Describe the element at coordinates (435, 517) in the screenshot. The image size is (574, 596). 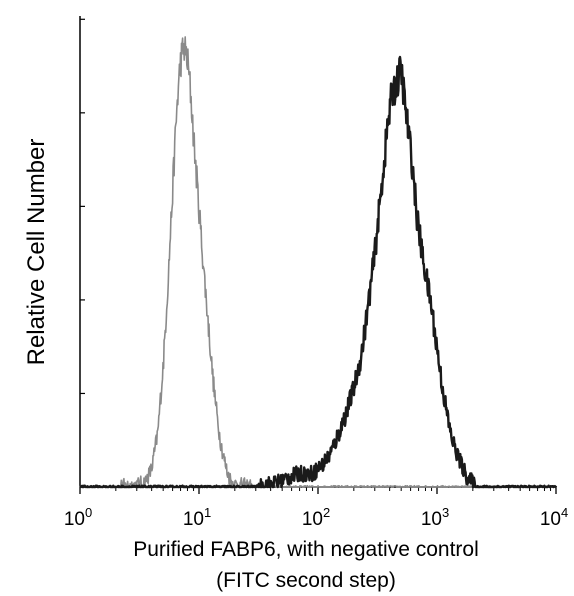
I see `x-tick-label: 10³` at that location.